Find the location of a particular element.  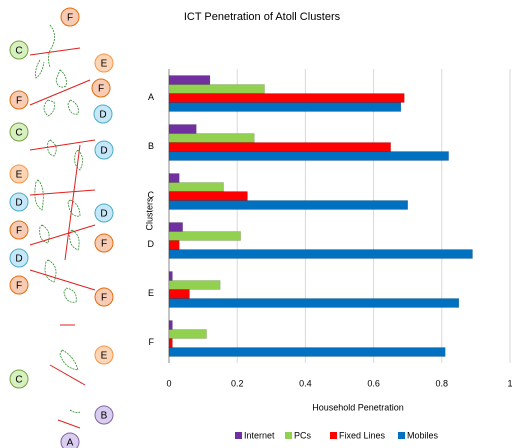

x-tick-label: 0.4 is located at coordinates (305, 383).